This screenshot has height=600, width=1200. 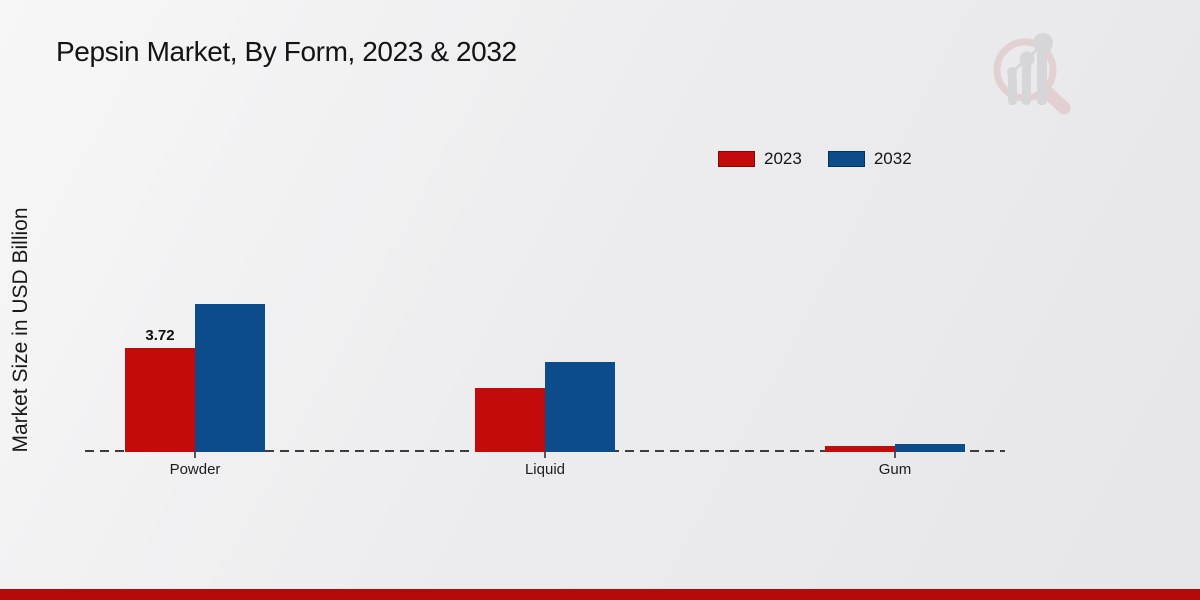 What do you see at coordinates (736, 159) in the screenshot?
I see `legend-swatch-2023` at bounding box center [736, 159].